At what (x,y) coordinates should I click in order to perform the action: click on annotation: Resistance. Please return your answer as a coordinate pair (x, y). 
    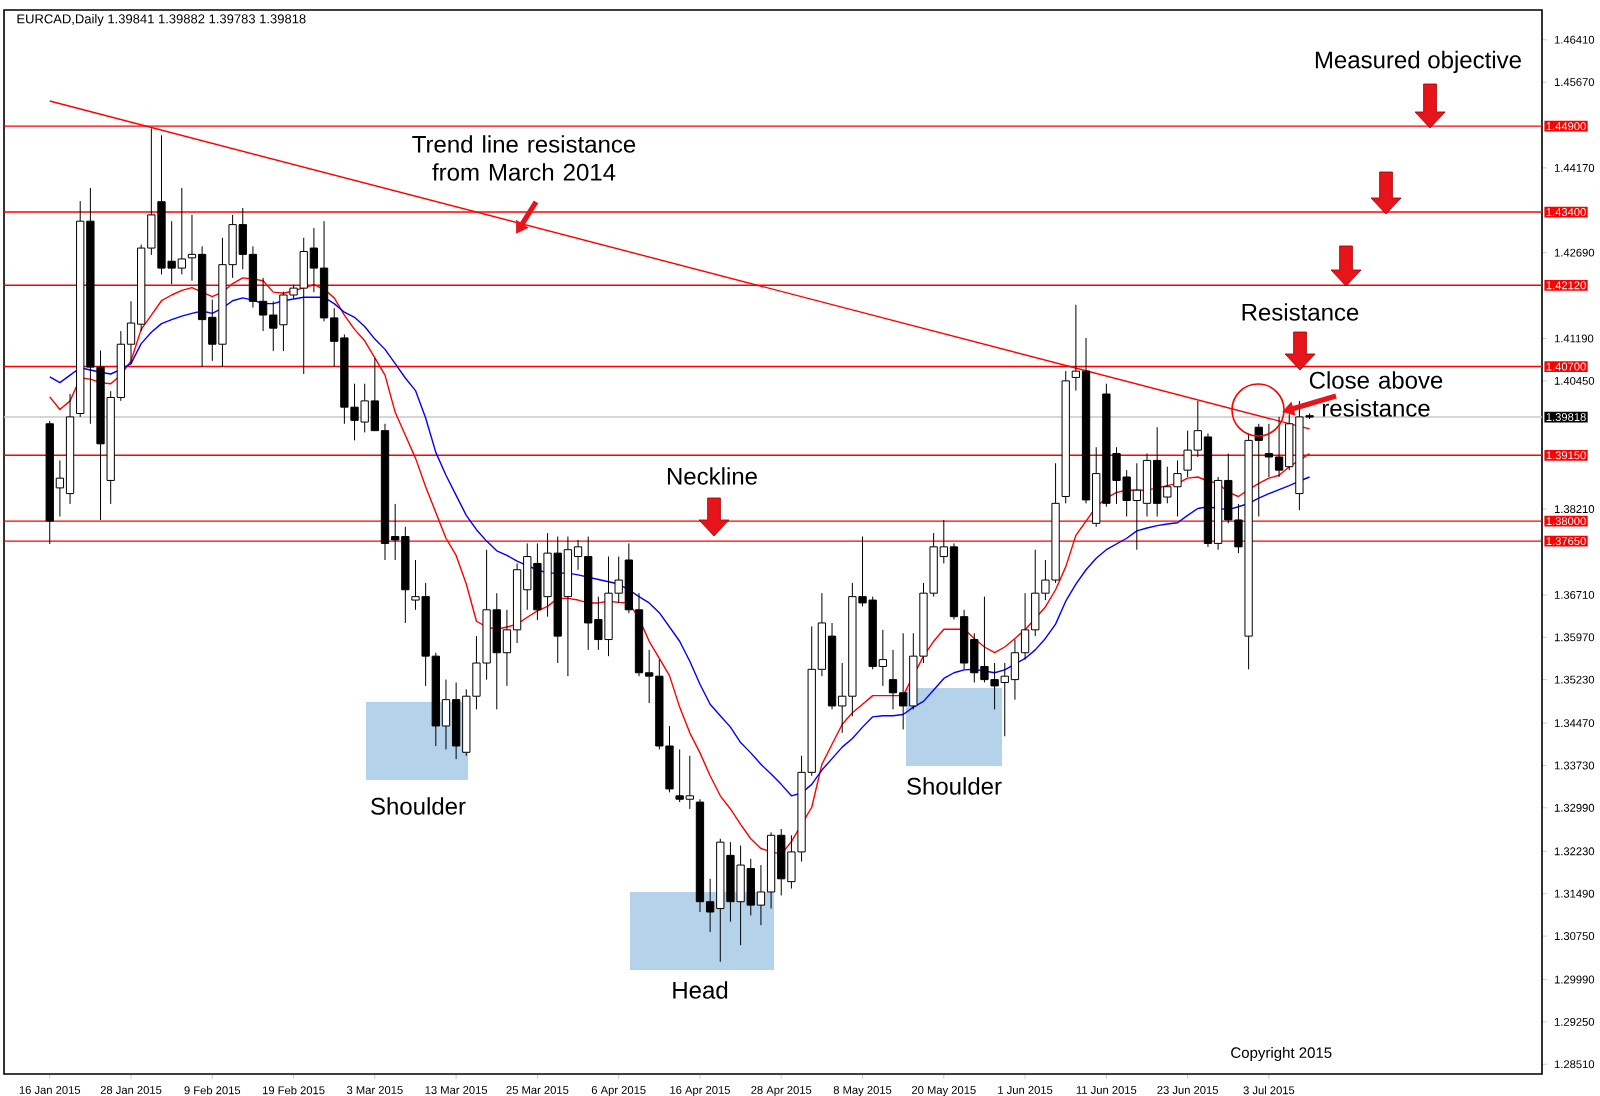
    Looking at the image, I should click on (1300, 312).